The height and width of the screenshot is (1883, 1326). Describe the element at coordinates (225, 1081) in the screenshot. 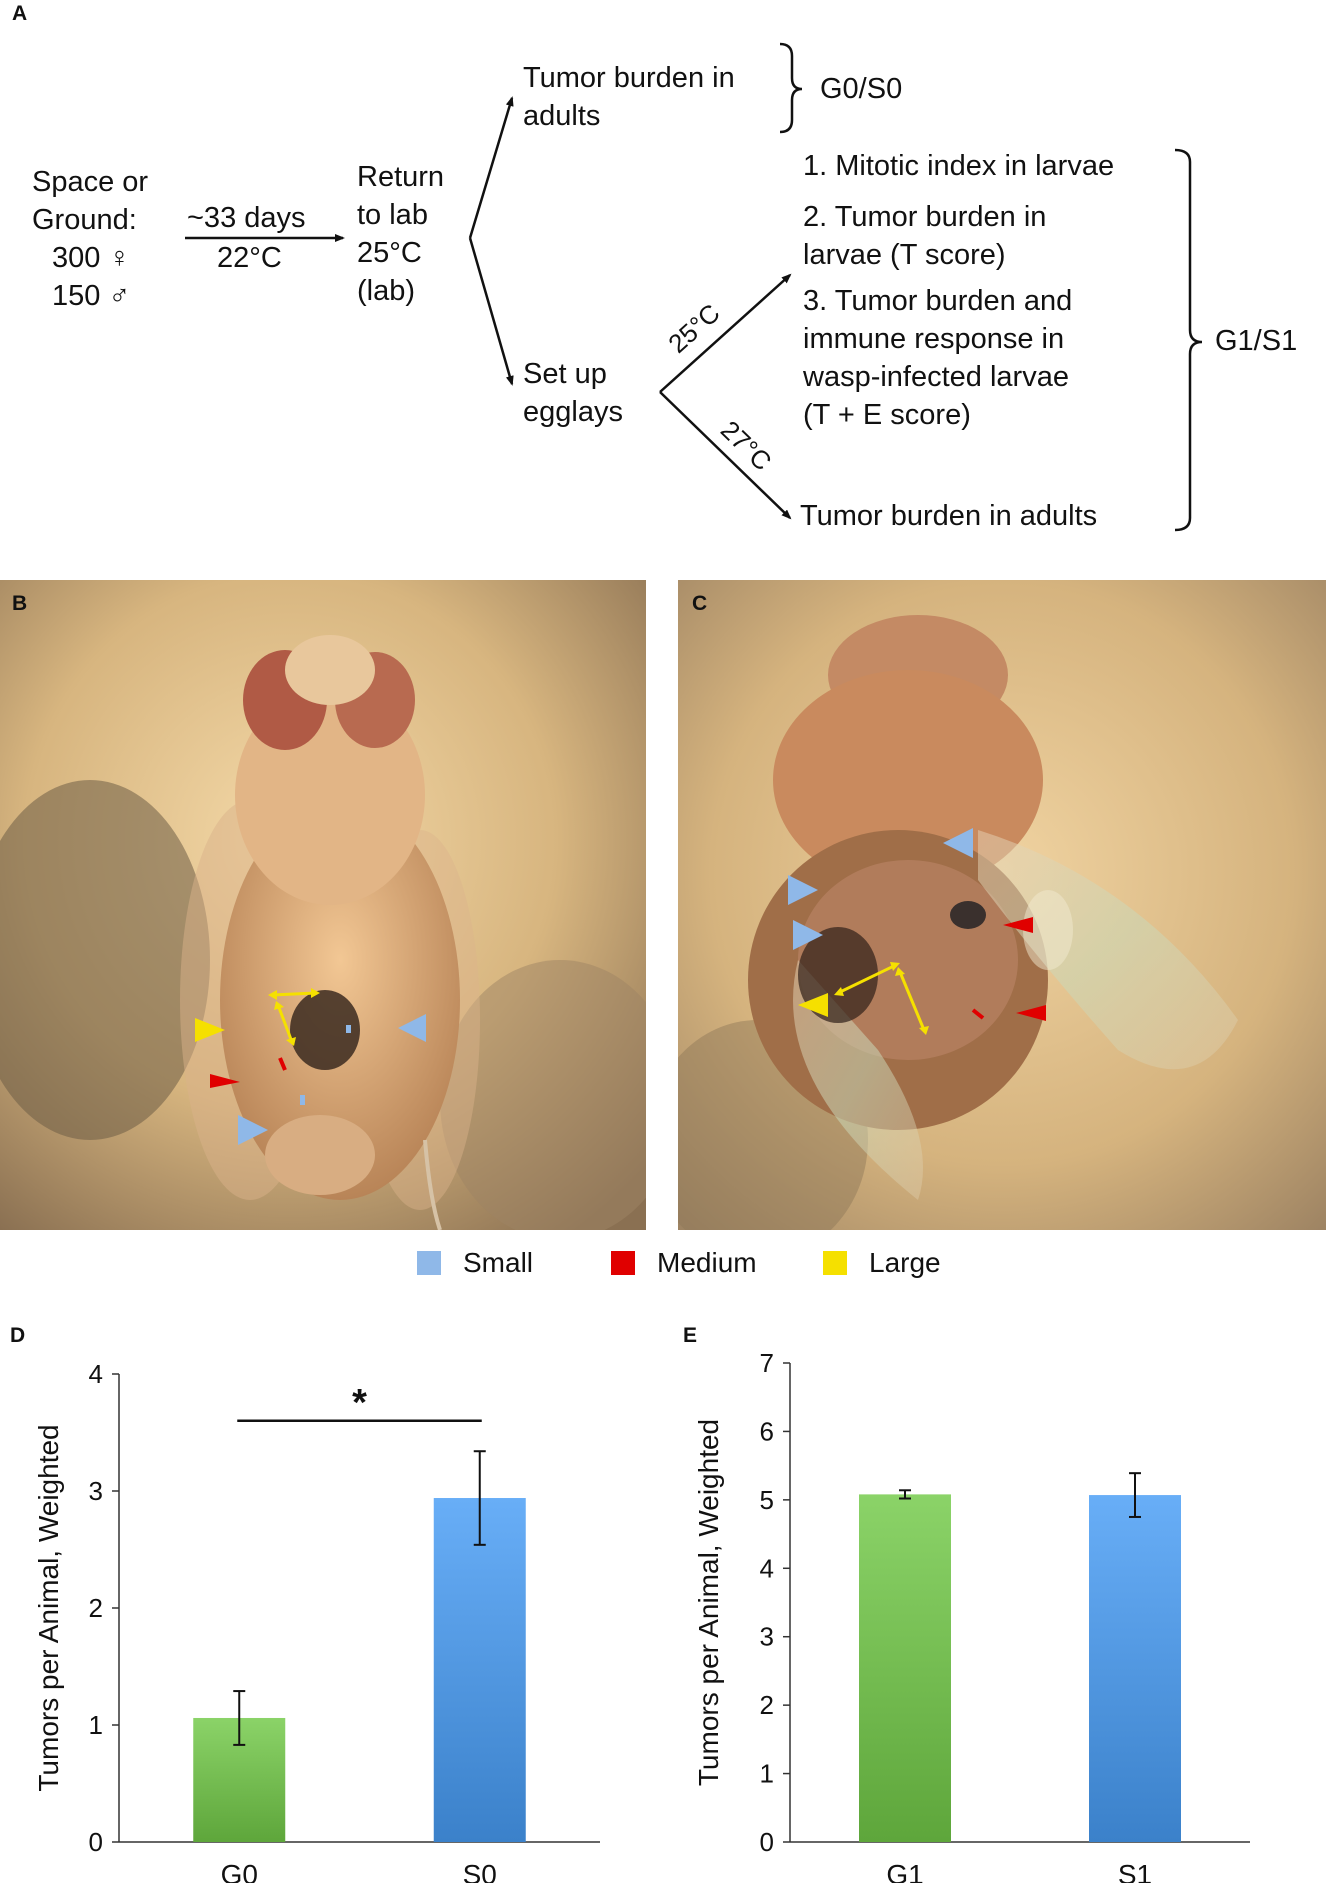

I see `medium-tumor-marker` at that location.